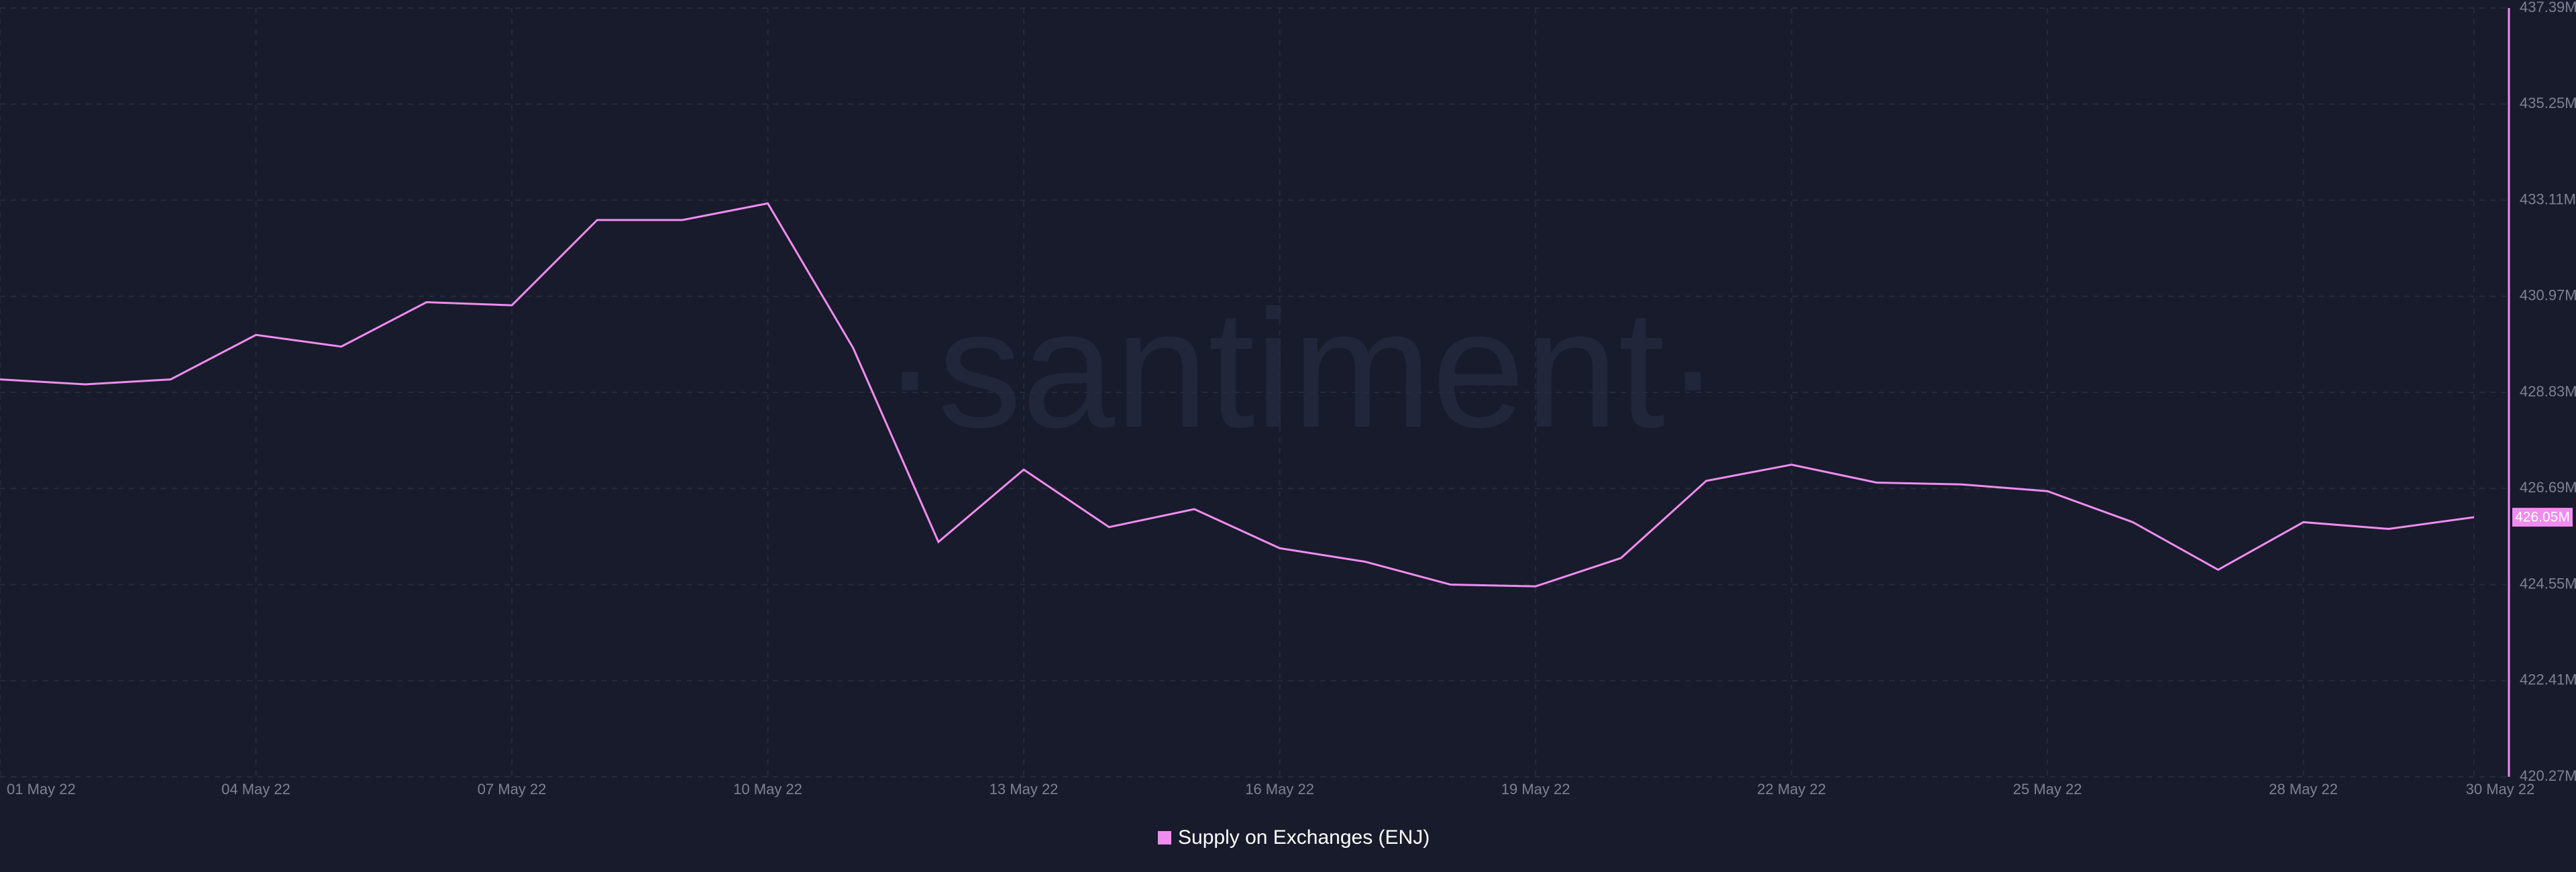  I want to click on x-tick-label: 07 May 22, so click(512, 790).